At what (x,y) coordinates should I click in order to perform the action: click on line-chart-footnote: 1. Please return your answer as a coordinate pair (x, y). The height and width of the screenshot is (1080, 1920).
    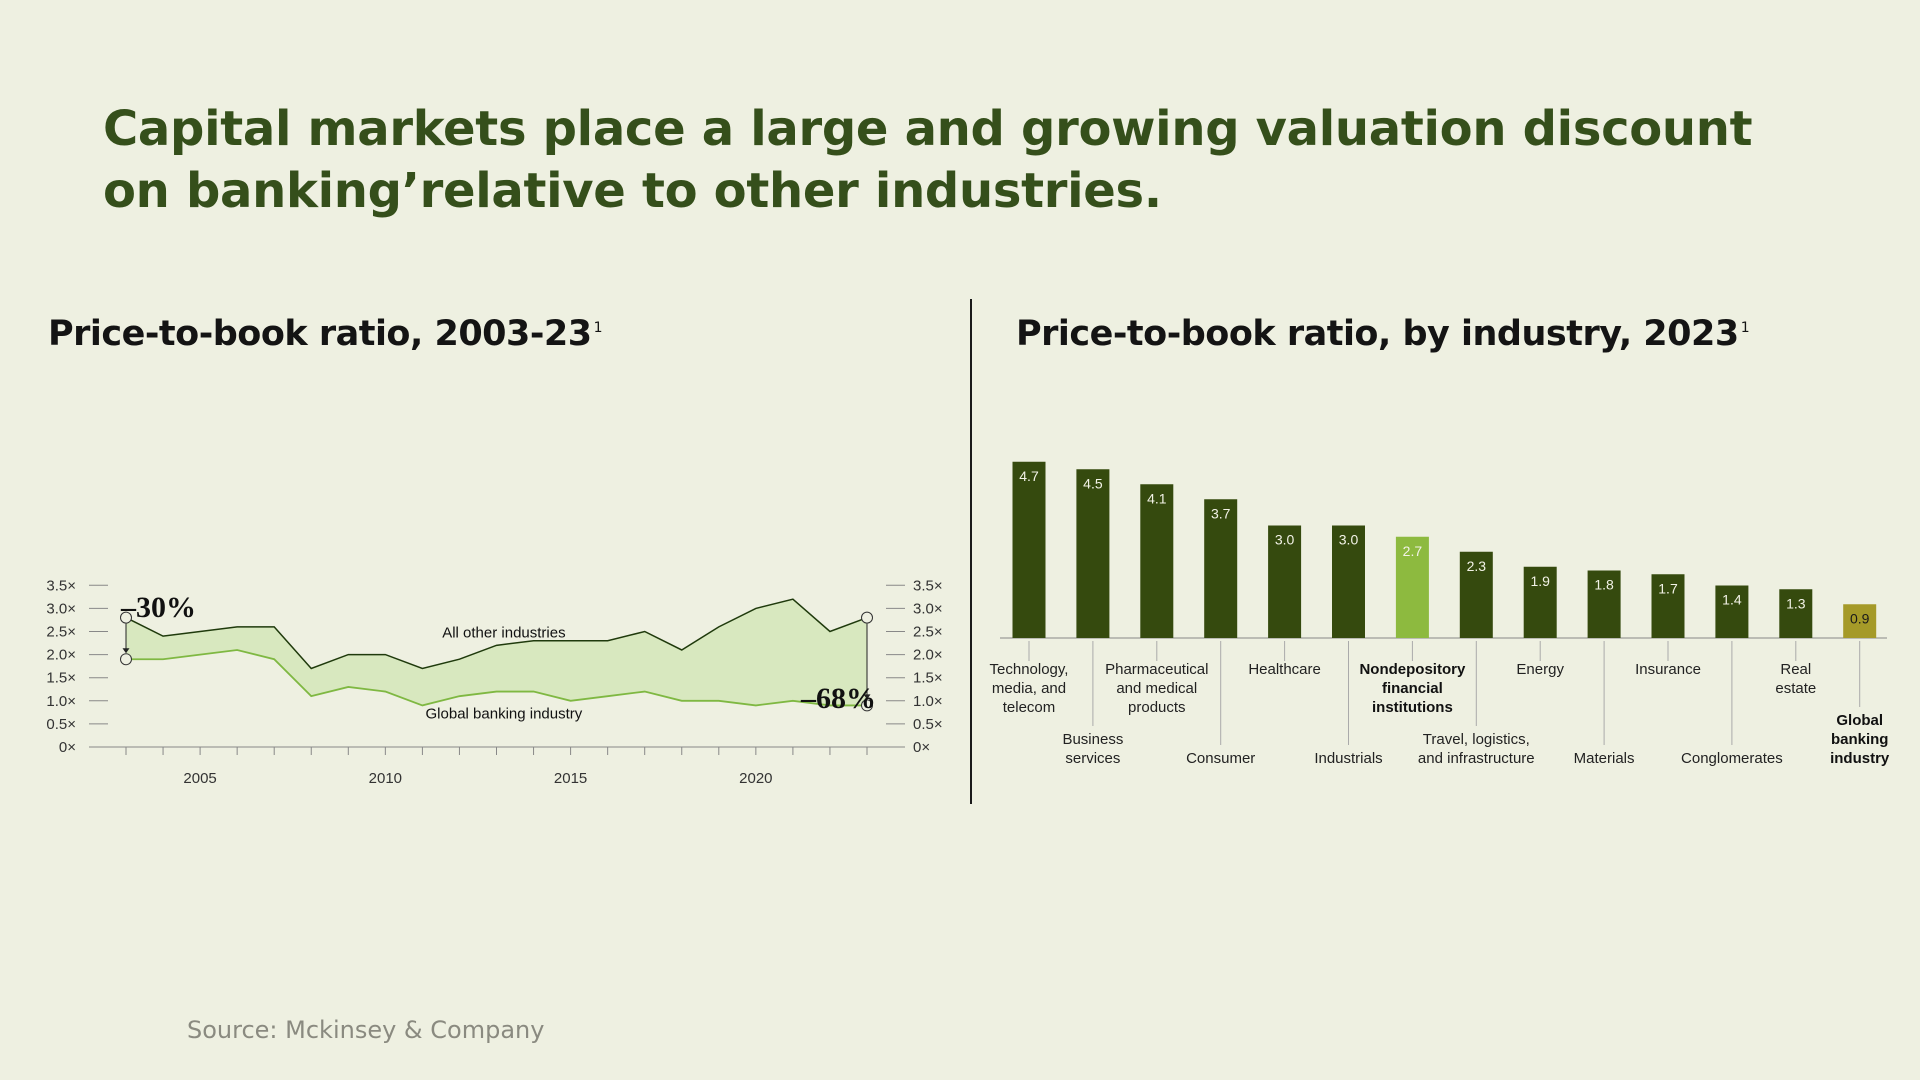
    Looking at the image, I should click on (598, 328).